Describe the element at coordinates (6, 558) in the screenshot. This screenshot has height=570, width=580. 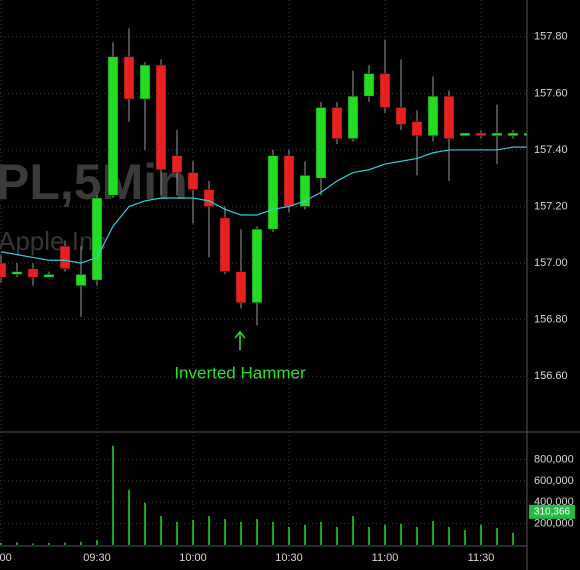
I see `x-tick-label: 9:00` at that location.